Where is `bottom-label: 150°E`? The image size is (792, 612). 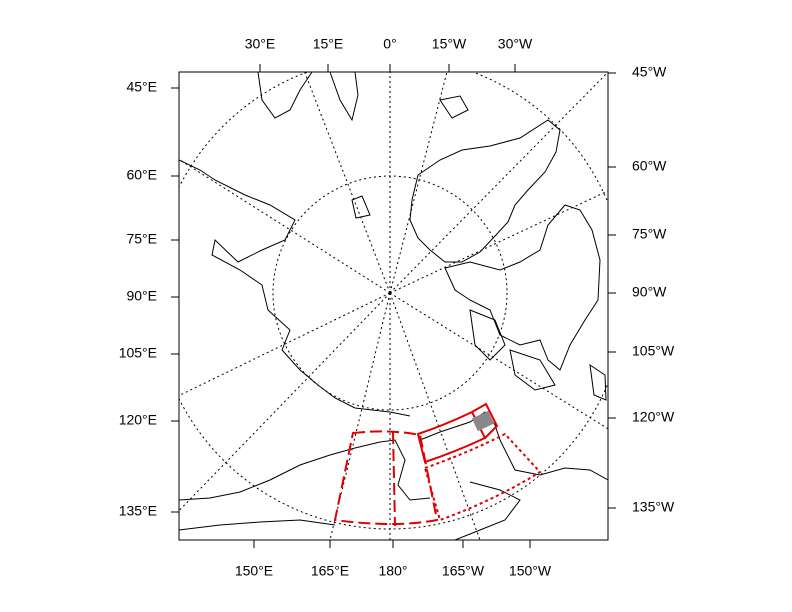 bottom-label: 150°E is located at coordinates (254, 571).